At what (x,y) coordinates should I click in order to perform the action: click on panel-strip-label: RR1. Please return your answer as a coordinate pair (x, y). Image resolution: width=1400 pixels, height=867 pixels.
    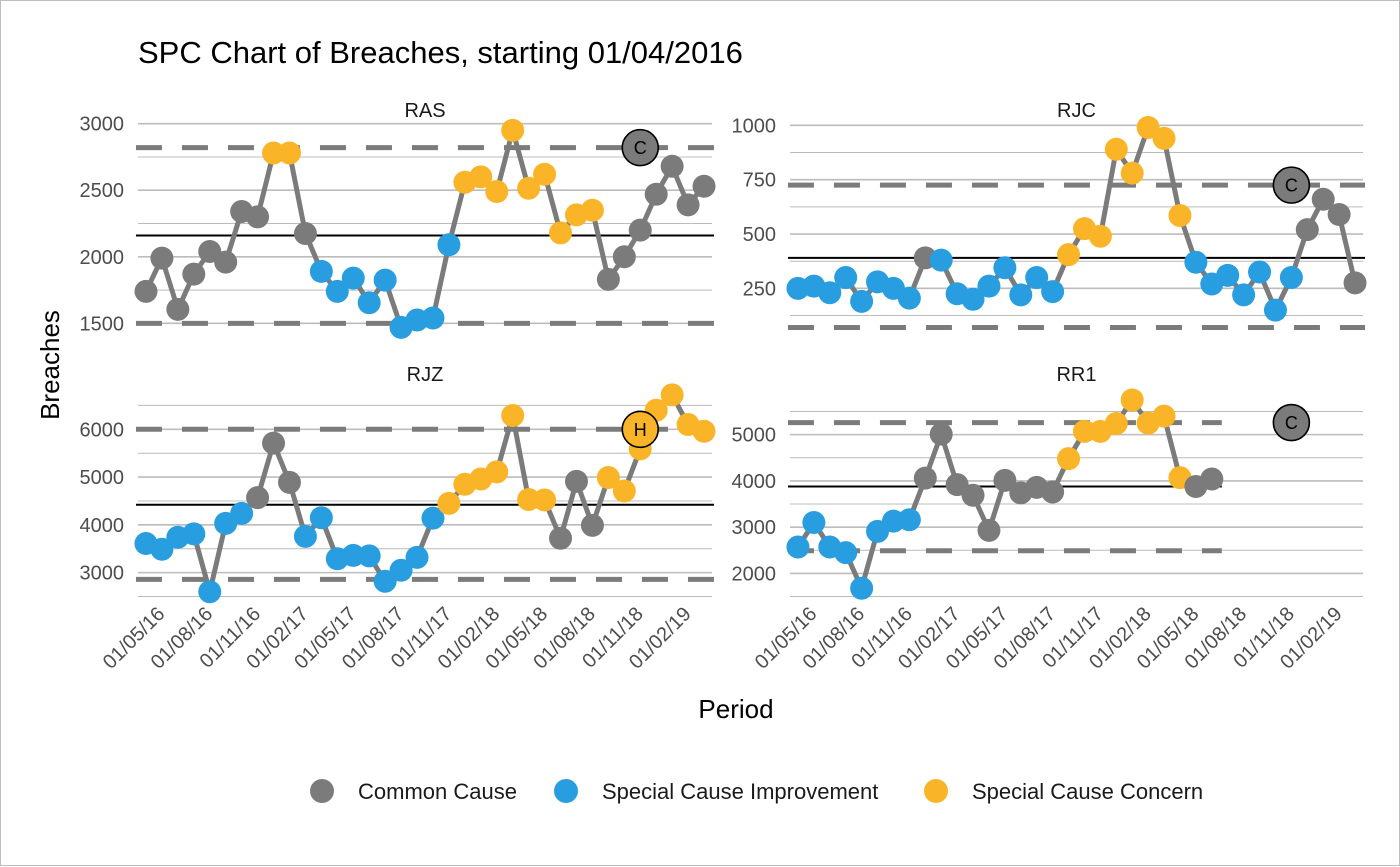
    Looking at the image, I should click on (1076, 375).